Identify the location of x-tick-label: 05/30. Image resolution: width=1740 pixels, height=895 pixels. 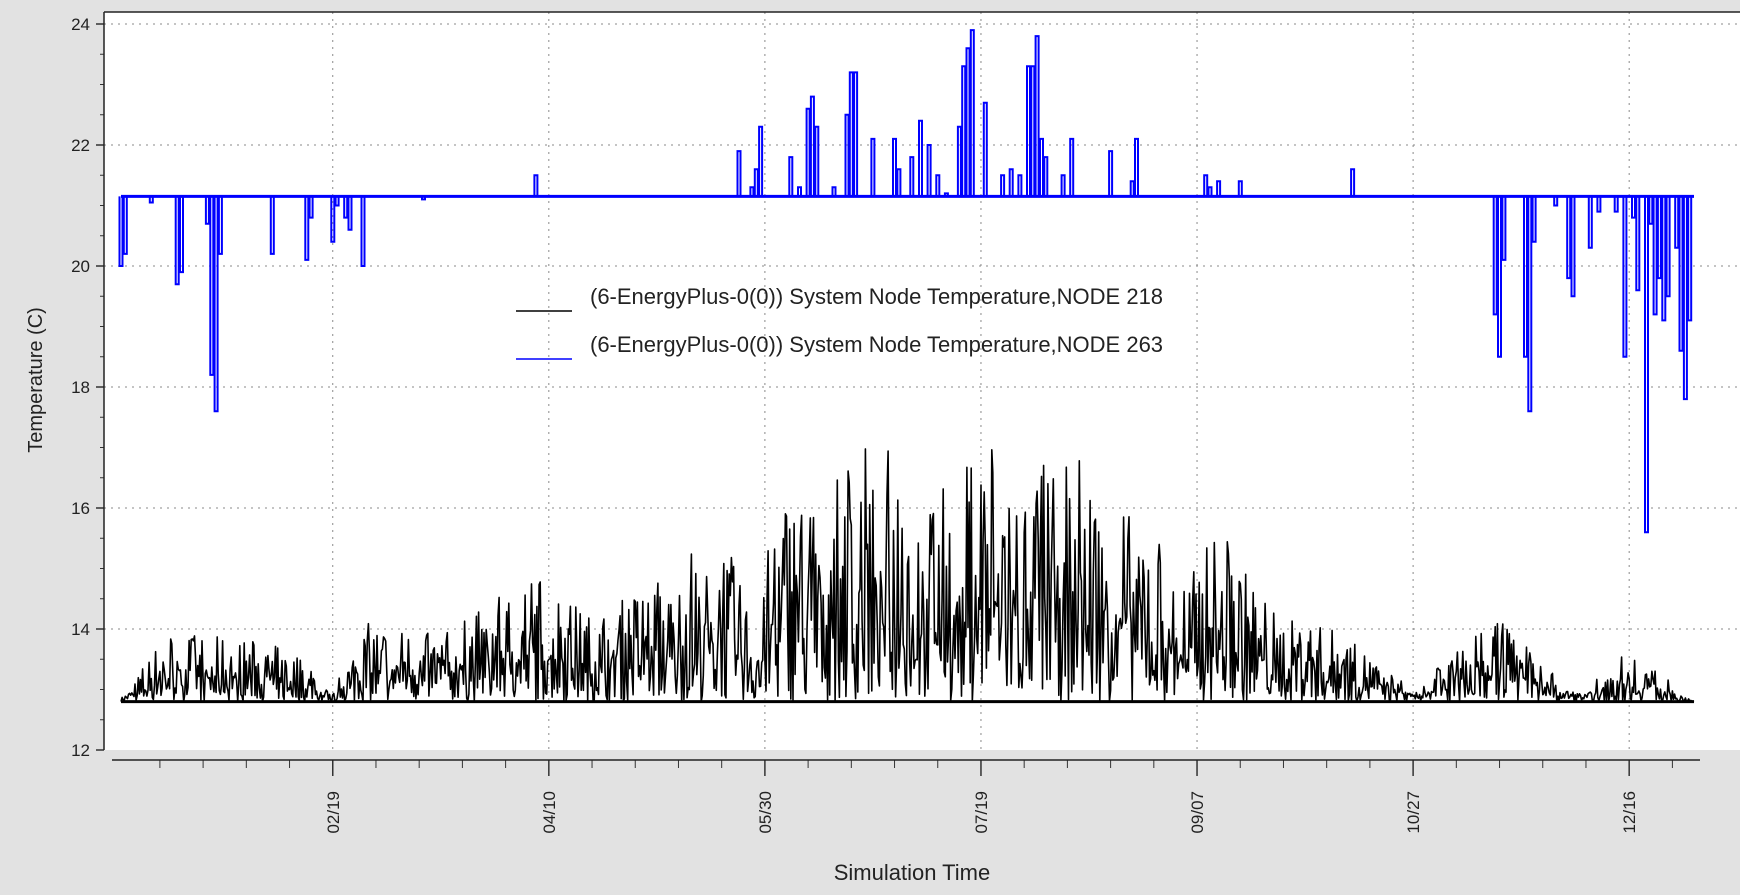
(765, 812).